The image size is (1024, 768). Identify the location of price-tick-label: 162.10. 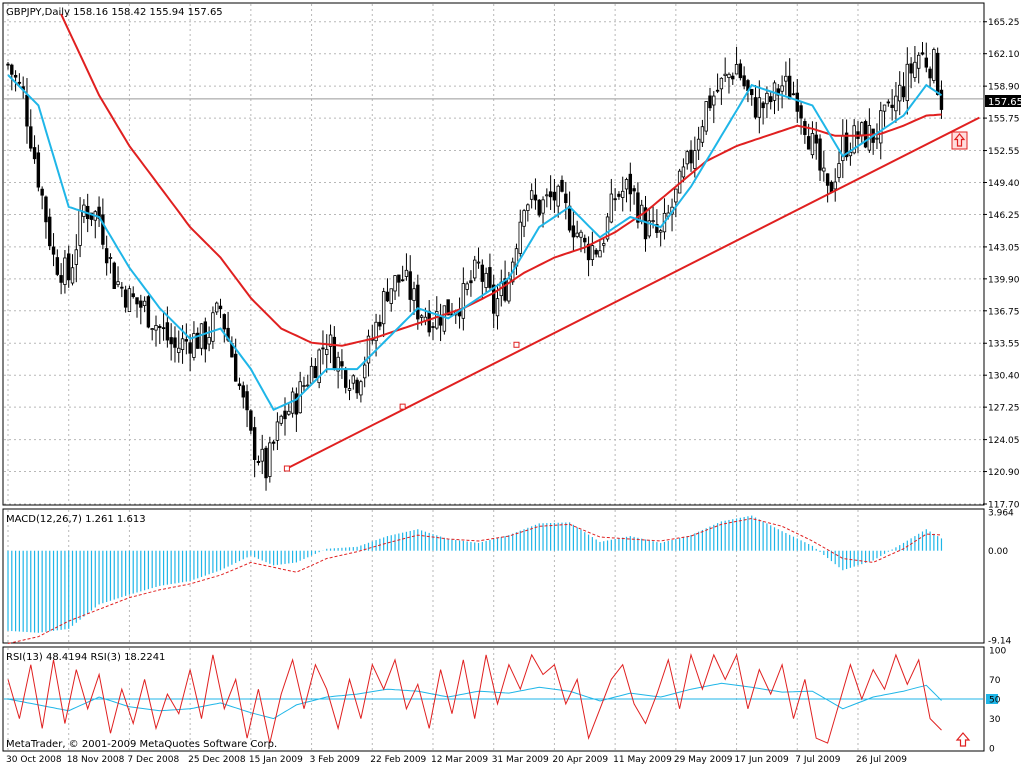
(1004, 55).